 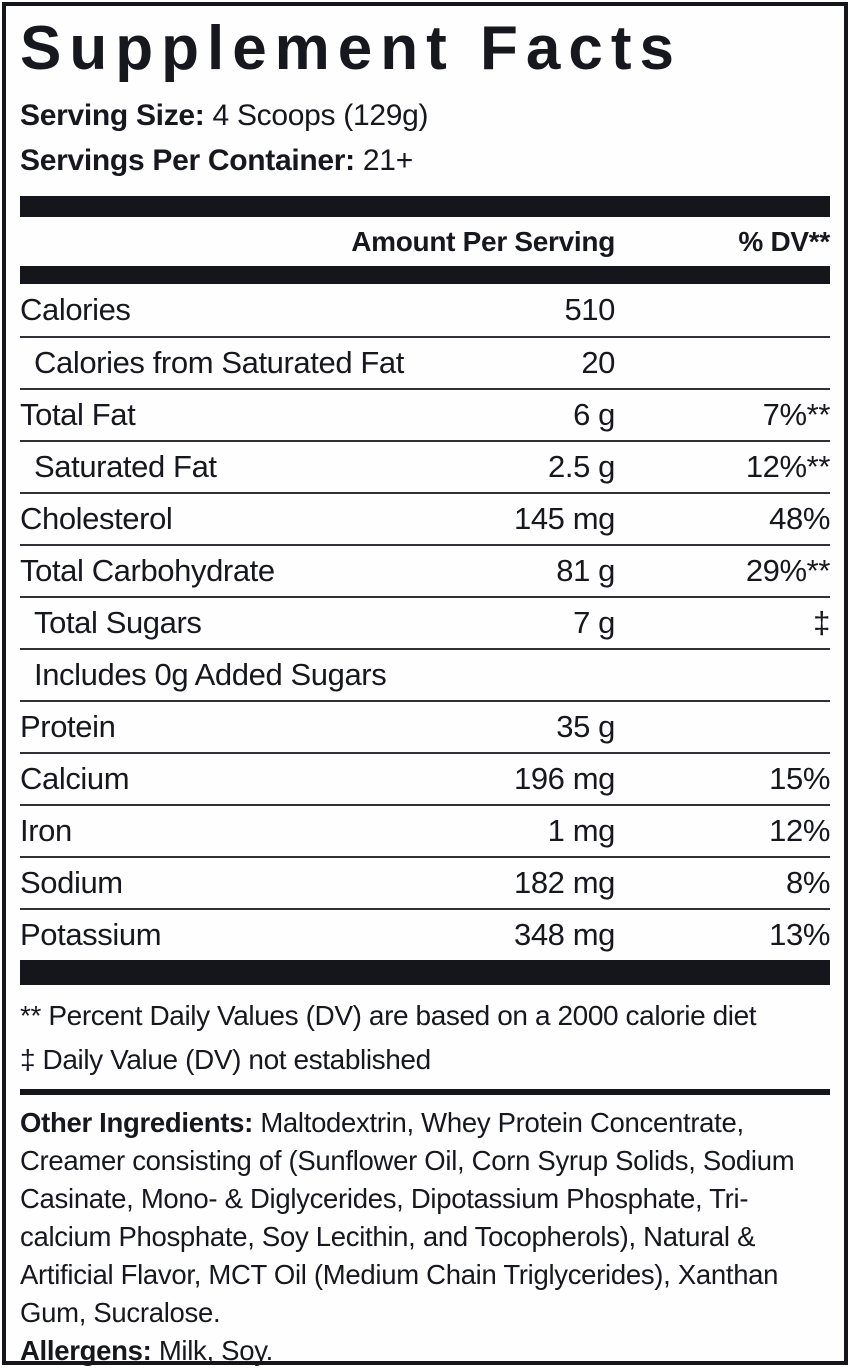 I want to click on nutrient-name: Cholesterol, so click(x=96, y=519).